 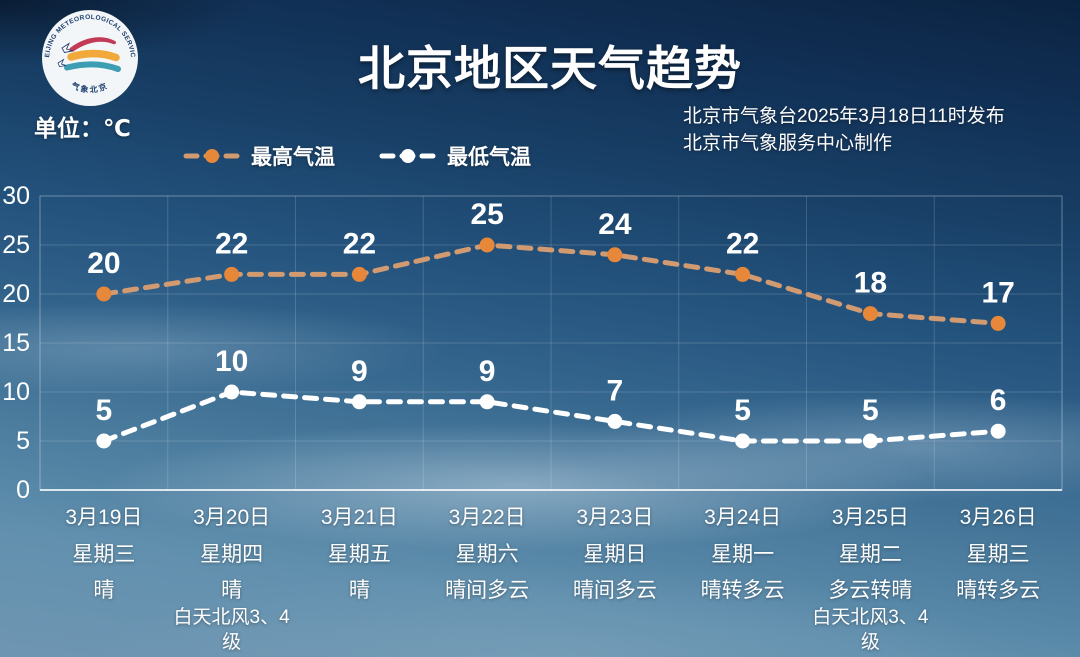 What do you see at coordinates (357, 156) in the screenshot?
I see `chart-legend: 最高气温 最低气温` at bounding box center [357, 156].